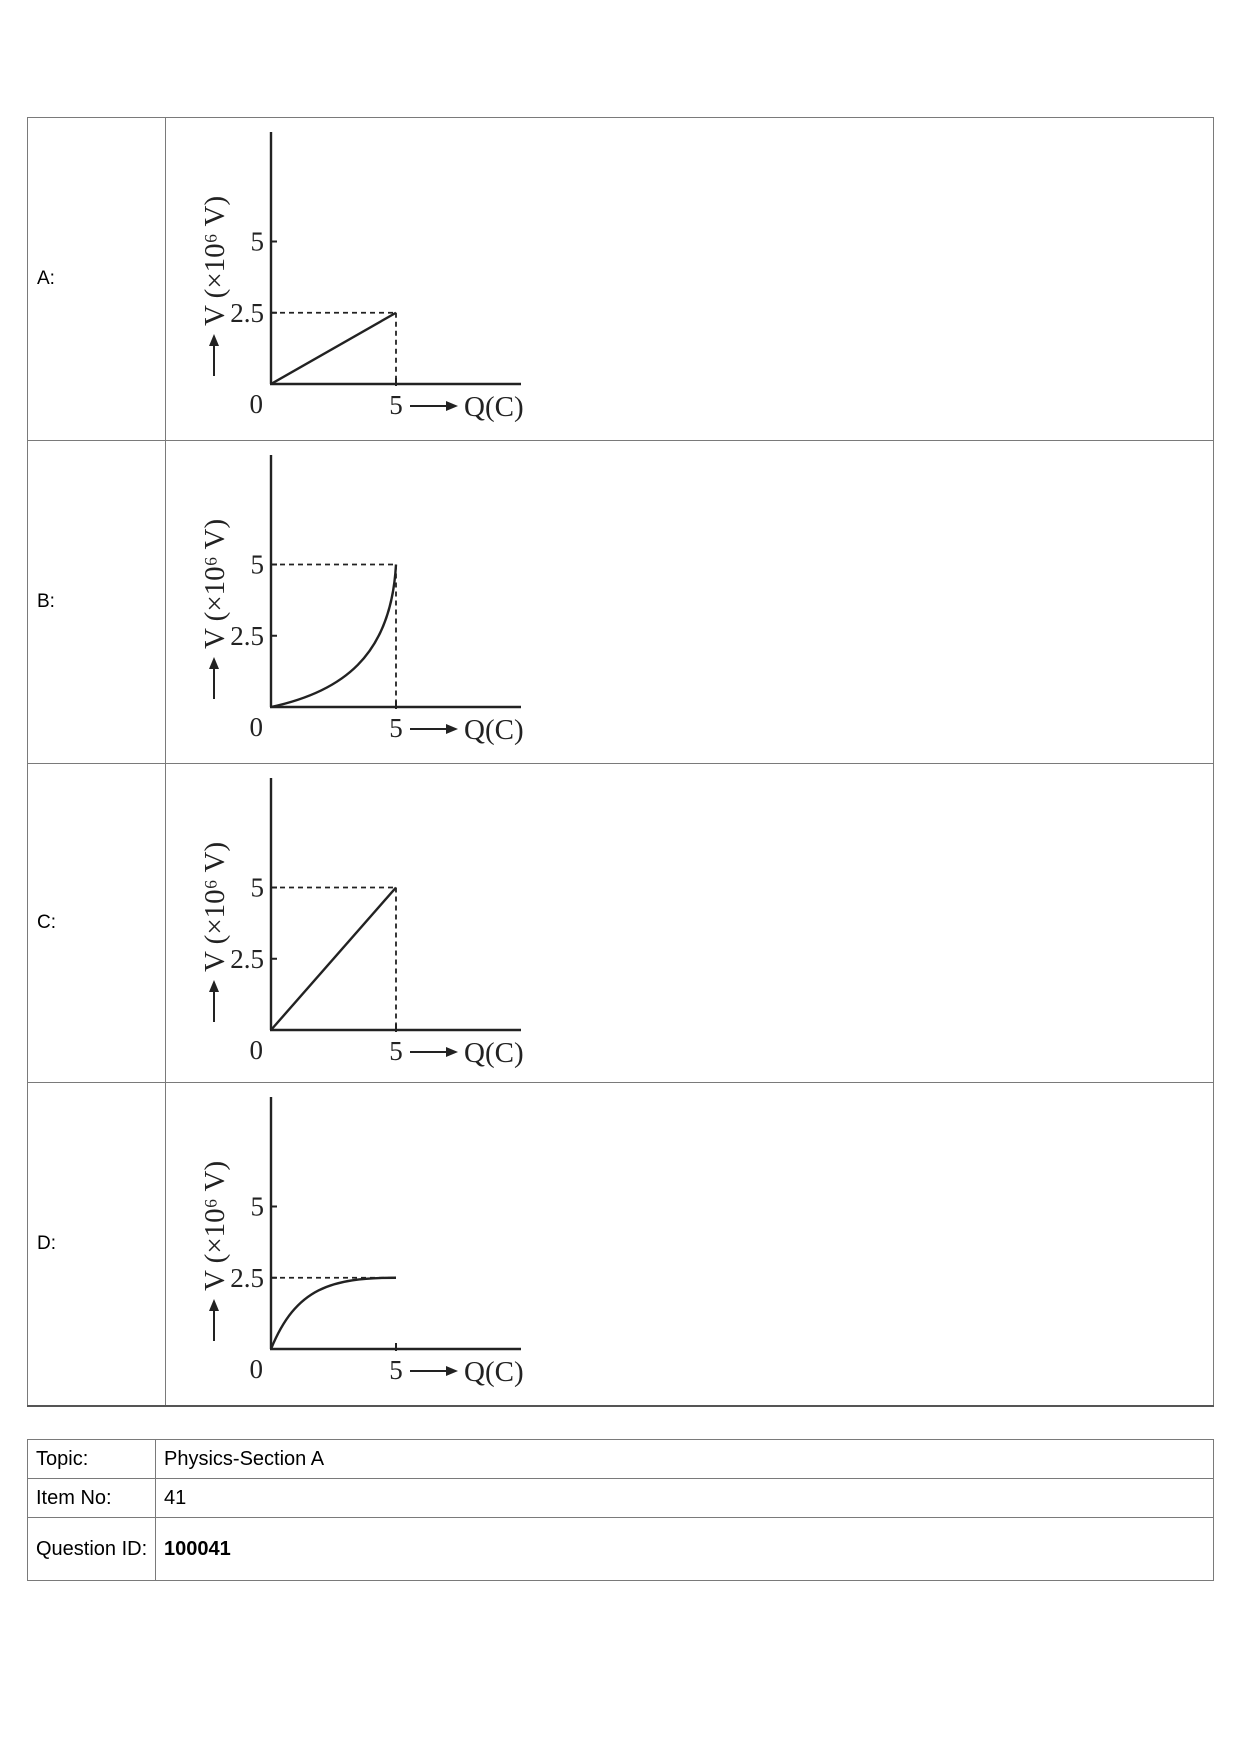 The image size is (1240, 1754). I want to click on item-label: Item No:, so click(91, 1498).